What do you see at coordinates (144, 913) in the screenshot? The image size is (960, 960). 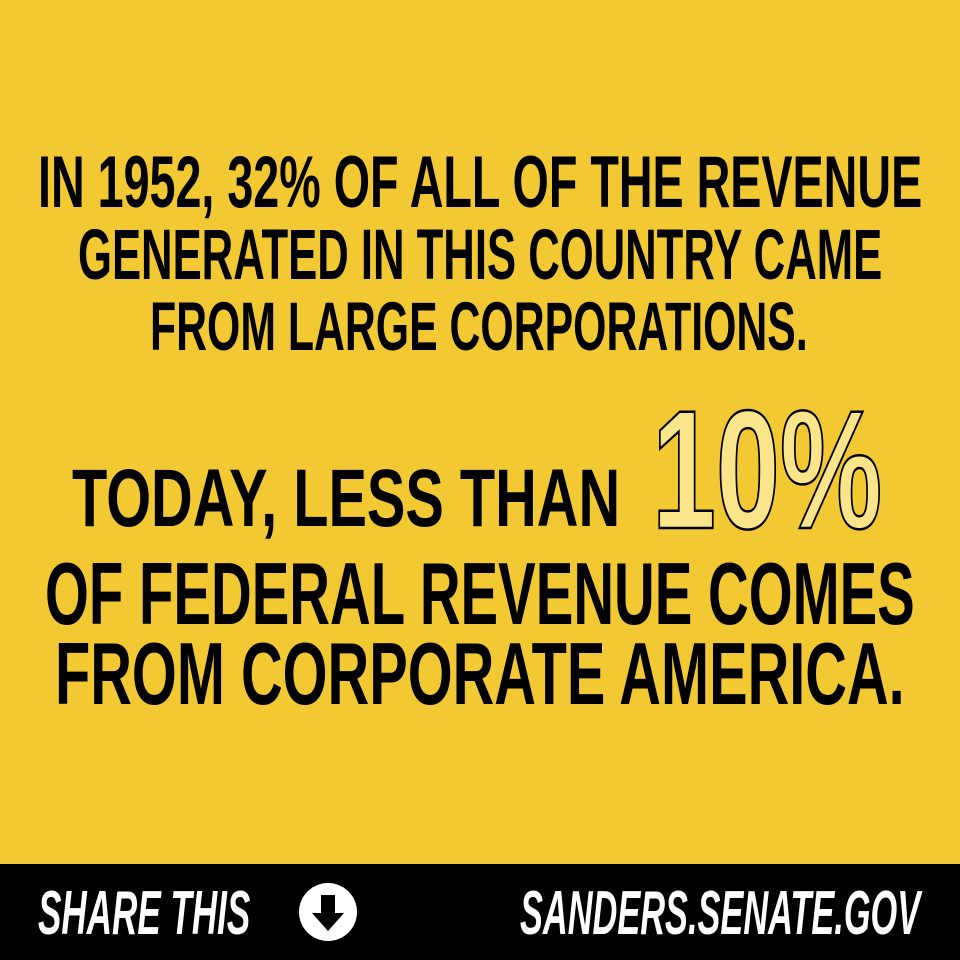 I see `share-this-label: SHARE THIS` at bounding box center [144, 913].